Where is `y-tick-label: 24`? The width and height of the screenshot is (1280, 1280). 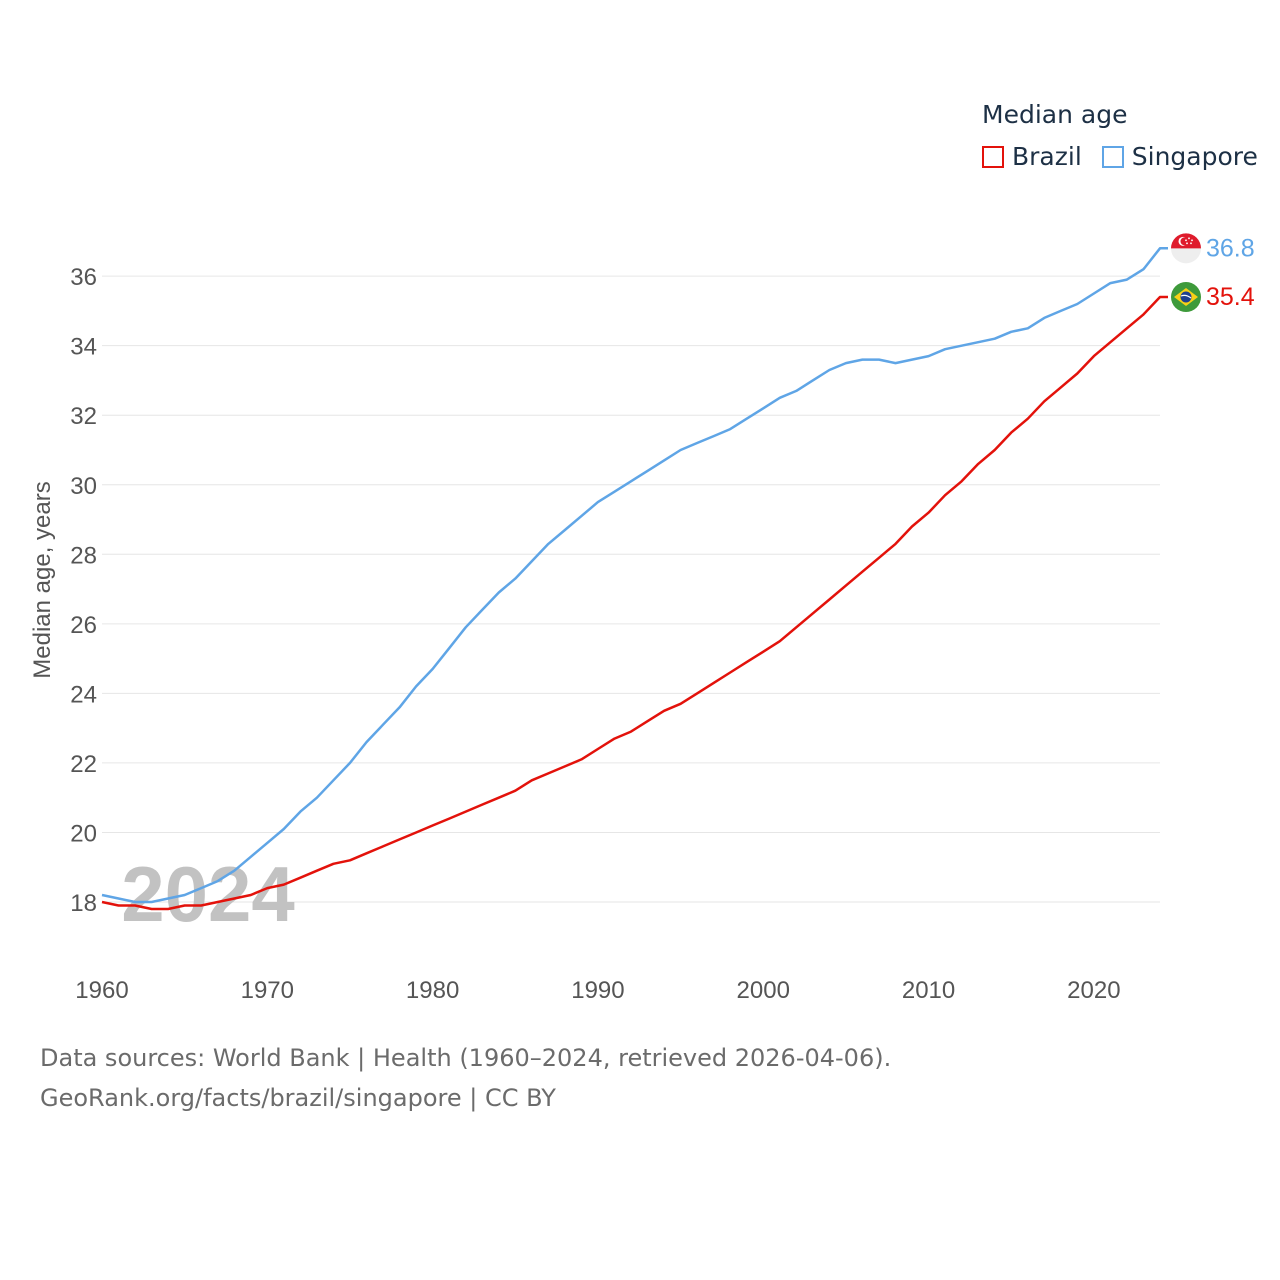 y-tick-label: 24 is located at coordinates (83, 694).